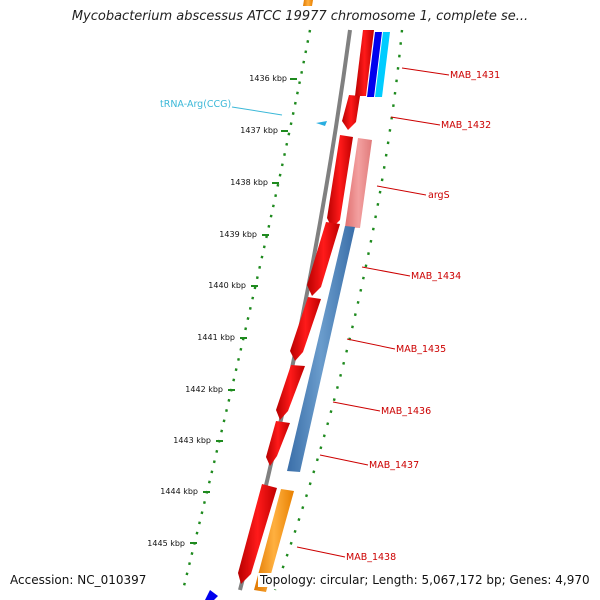 The height and width of the screenshot is (600, 600). I want to click on gene-feature-args-light, so click(358, 183).